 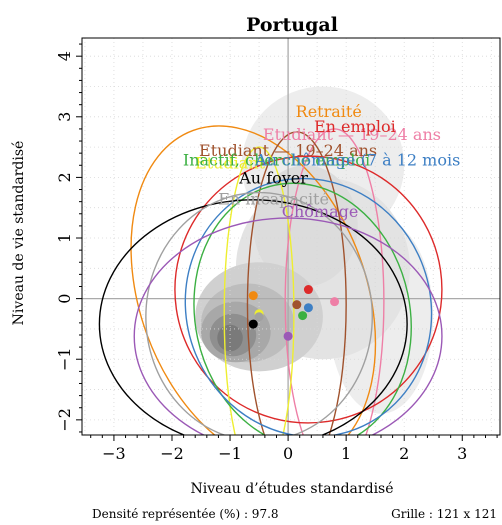 I want to click on density-footnote: Densité représentée (%) : 97.8, so click(x=185, y=514).